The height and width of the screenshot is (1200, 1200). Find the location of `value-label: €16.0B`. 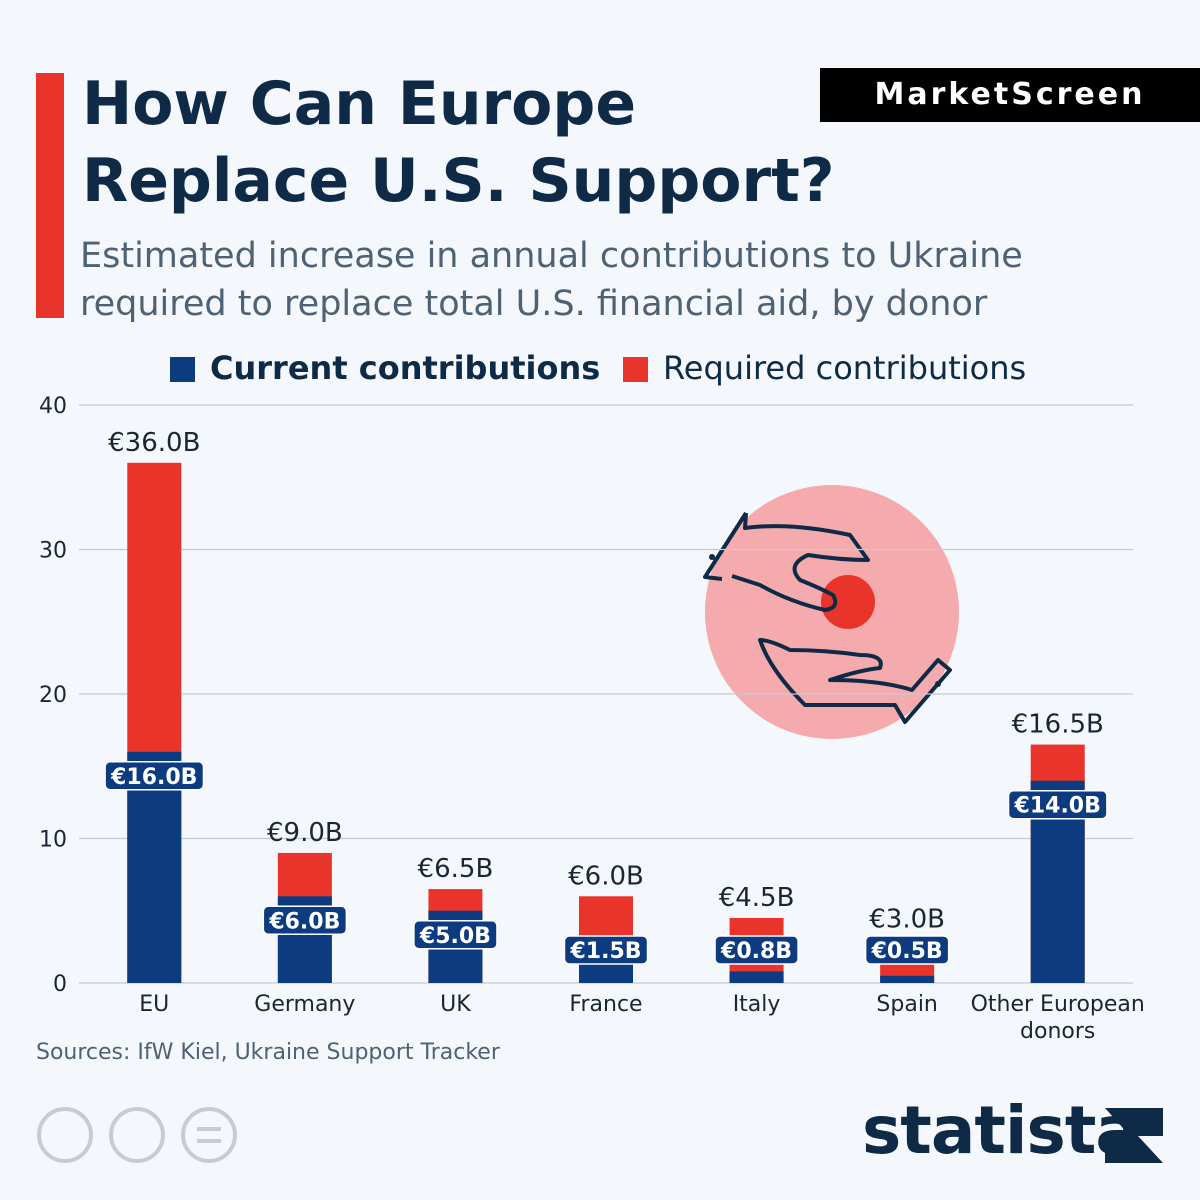

value-label: €16.0B is located at coordinates (153, 777).